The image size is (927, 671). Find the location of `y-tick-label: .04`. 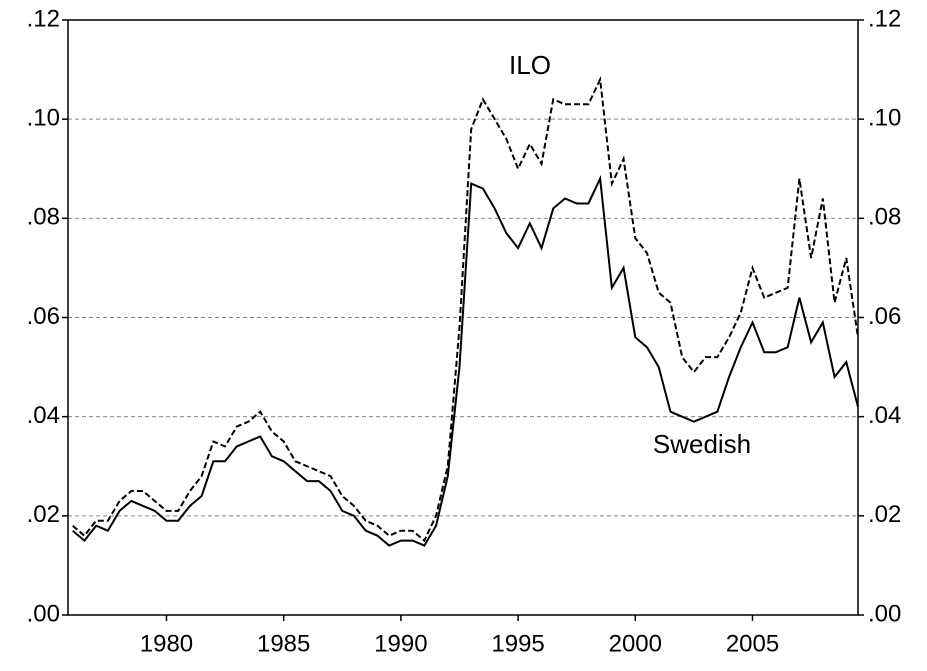

y-tick-label: .04 is located at coordinates (43, 415).